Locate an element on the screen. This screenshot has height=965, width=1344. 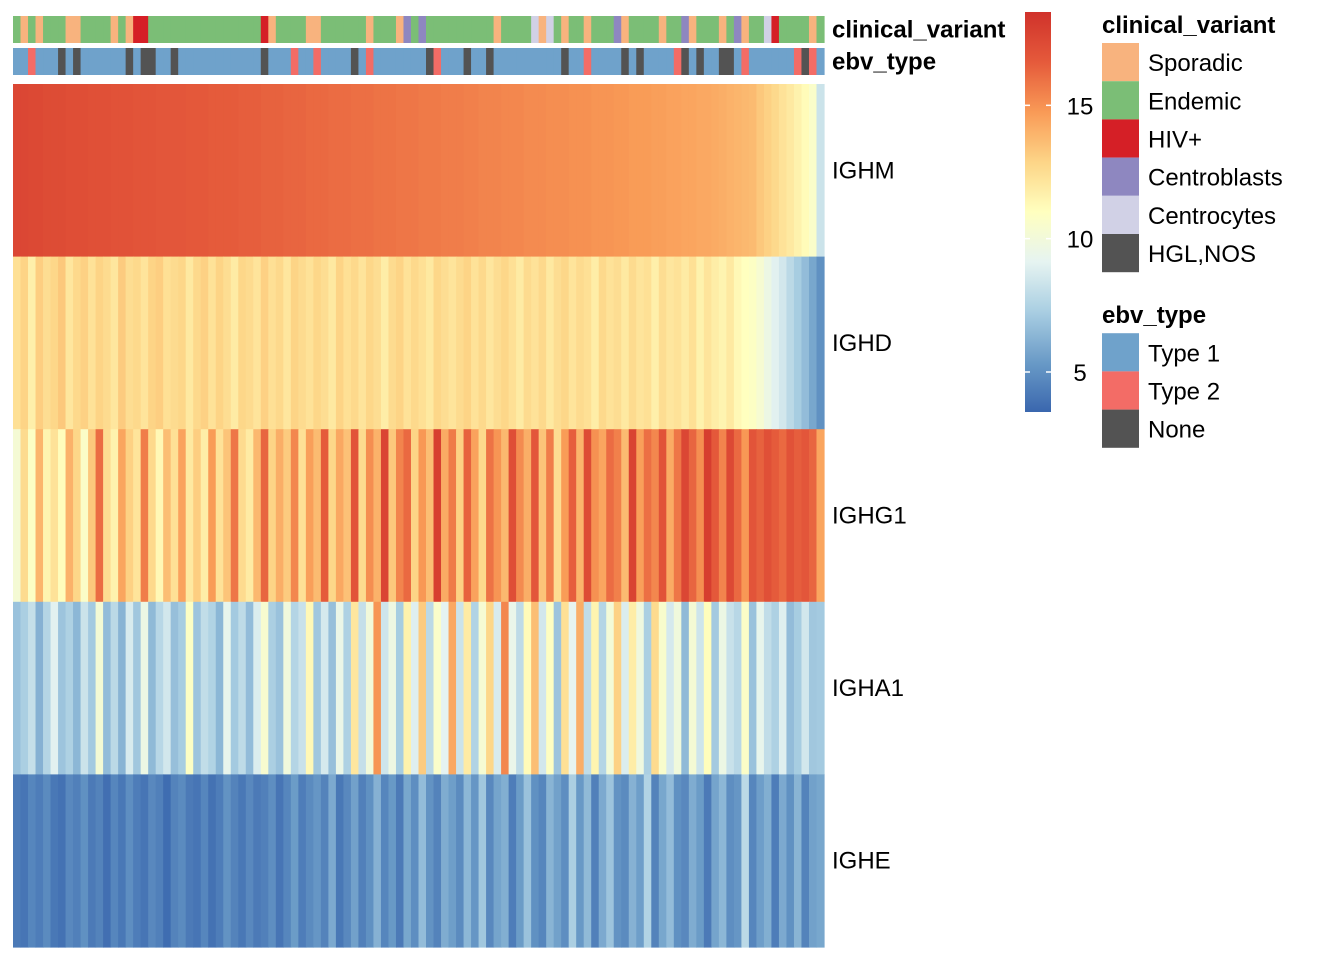
legend-label-type-1: Type 1 is located at coordinates (1184, 353).